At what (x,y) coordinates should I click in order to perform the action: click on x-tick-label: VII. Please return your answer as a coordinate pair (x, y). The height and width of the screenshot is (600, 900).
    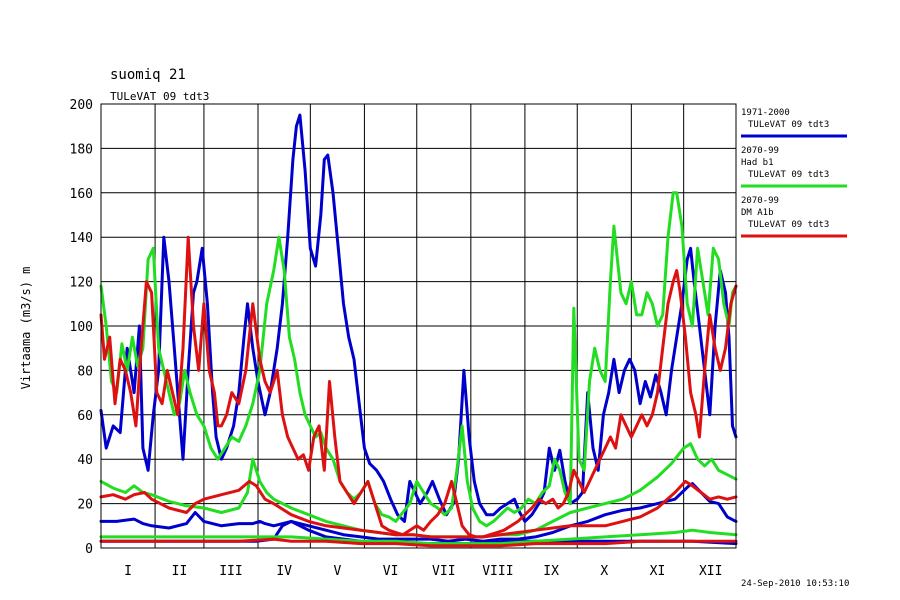
    Looking at the image, I should click on (443, 571).